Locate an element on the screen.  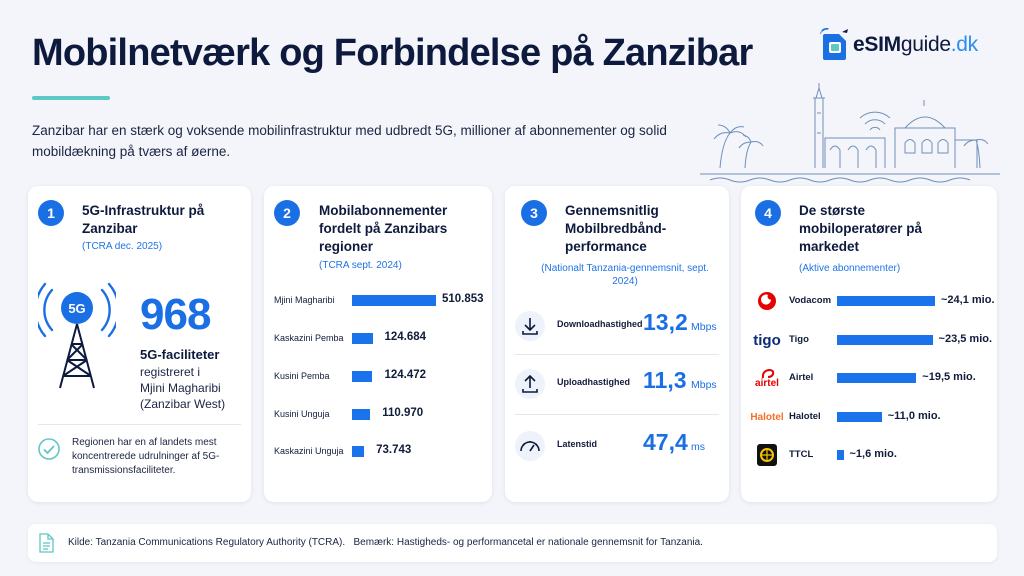
ttcl-logo is located at coordinates (767, 455).